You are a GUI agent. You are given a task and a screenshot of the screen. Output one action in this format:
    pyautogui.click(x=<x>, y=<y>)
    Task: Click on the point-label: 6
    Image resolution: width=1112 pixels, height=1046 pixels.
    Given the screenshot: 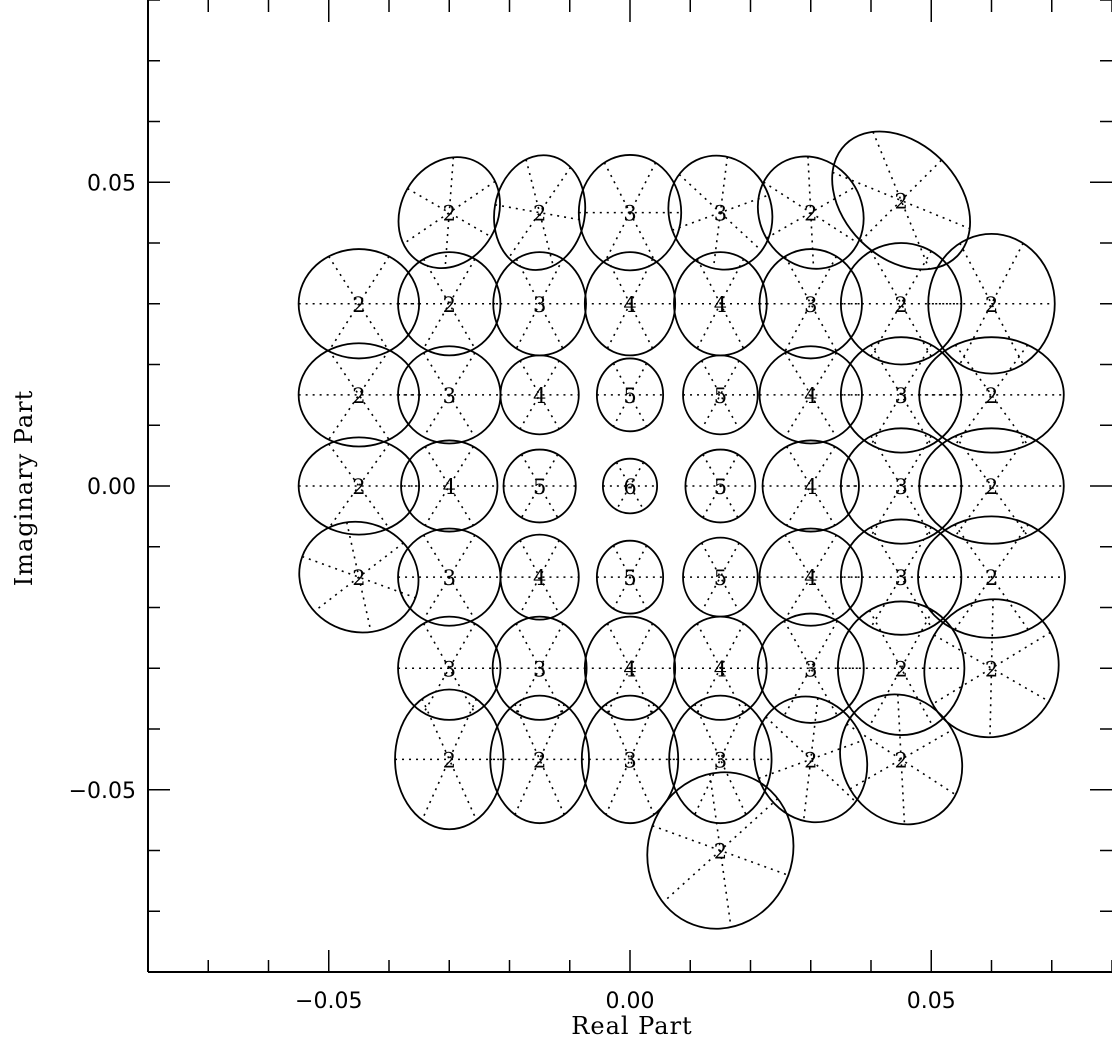 What is the action you would take?
    pyautogui.click(x=629, y=487)
    